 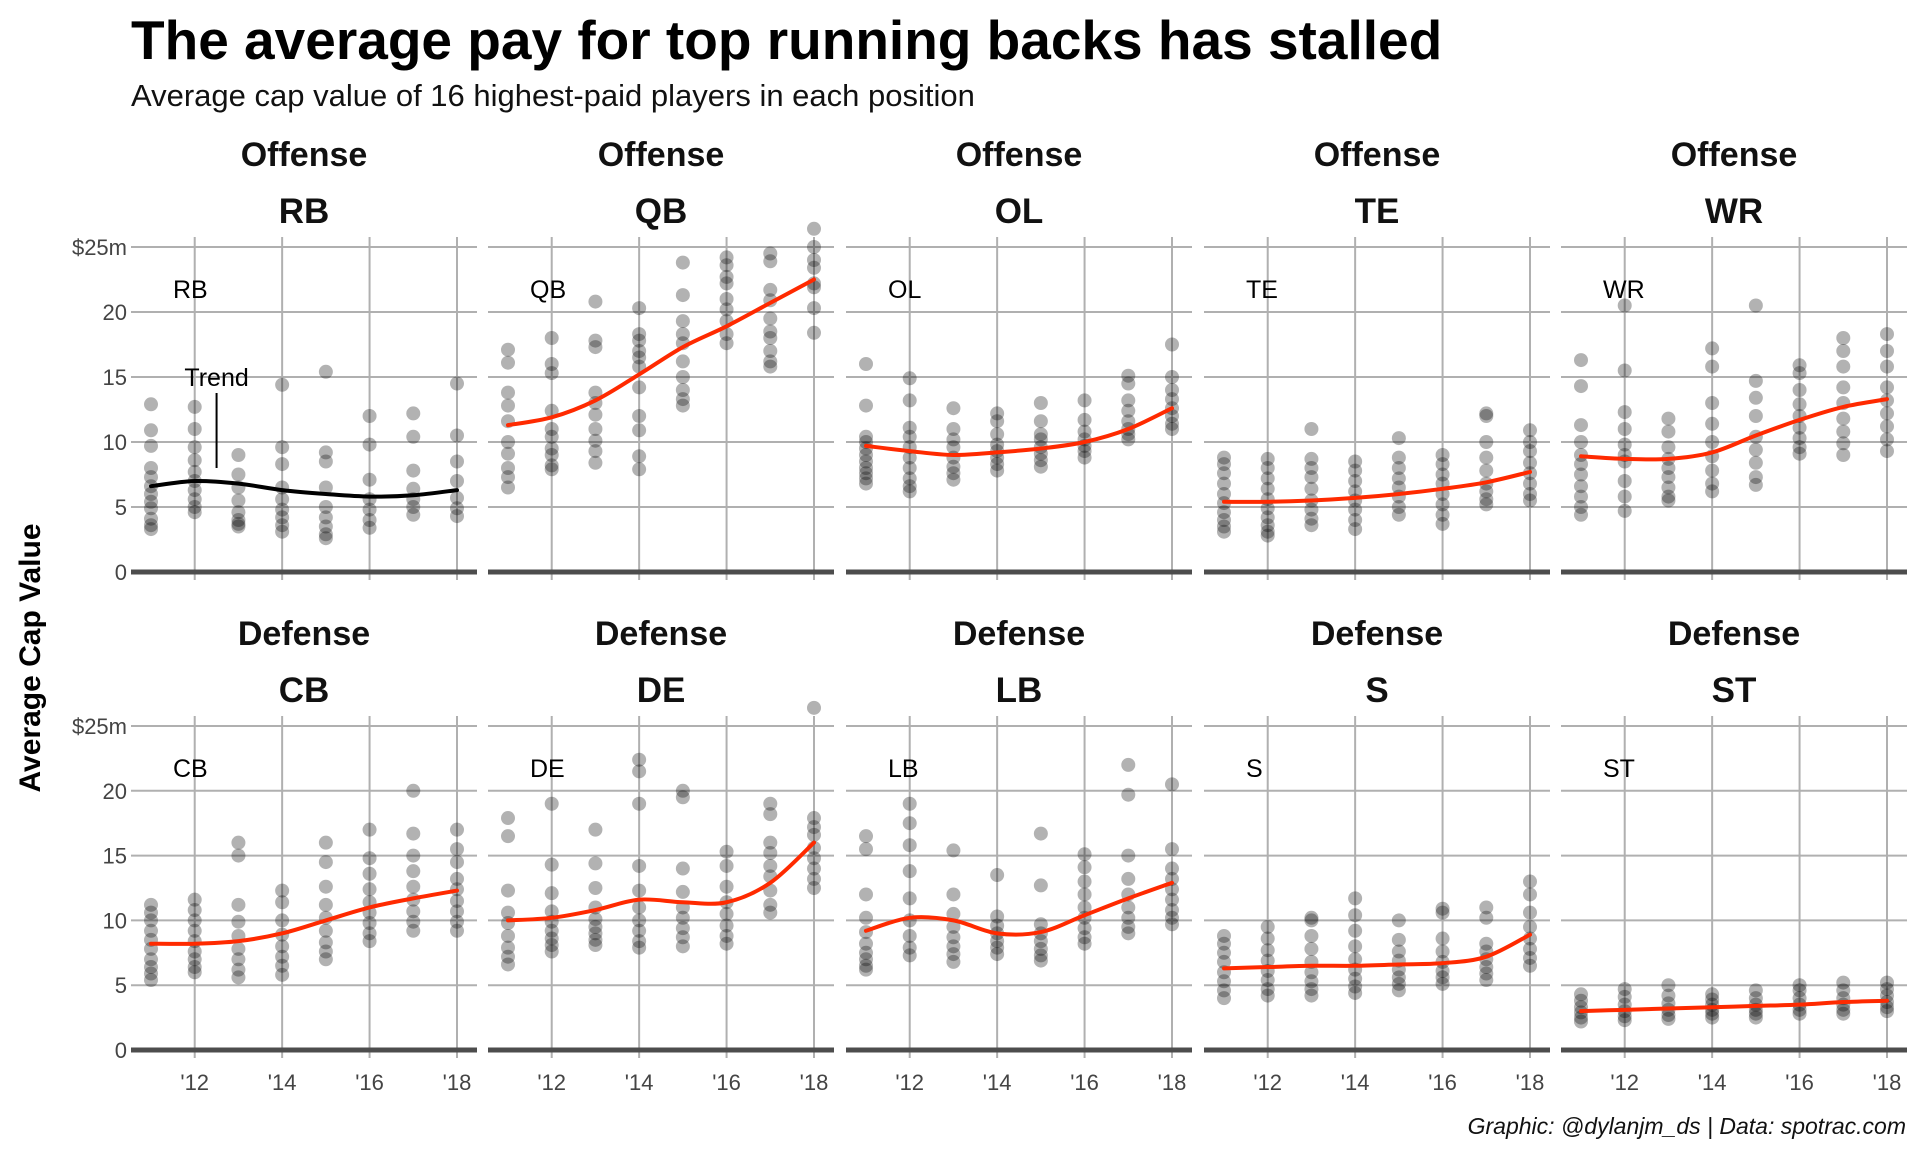 What do you see at coordinates (548, 290) in the screenshot?
I see `panel-tag: QB` at bounding box center [548, 290].